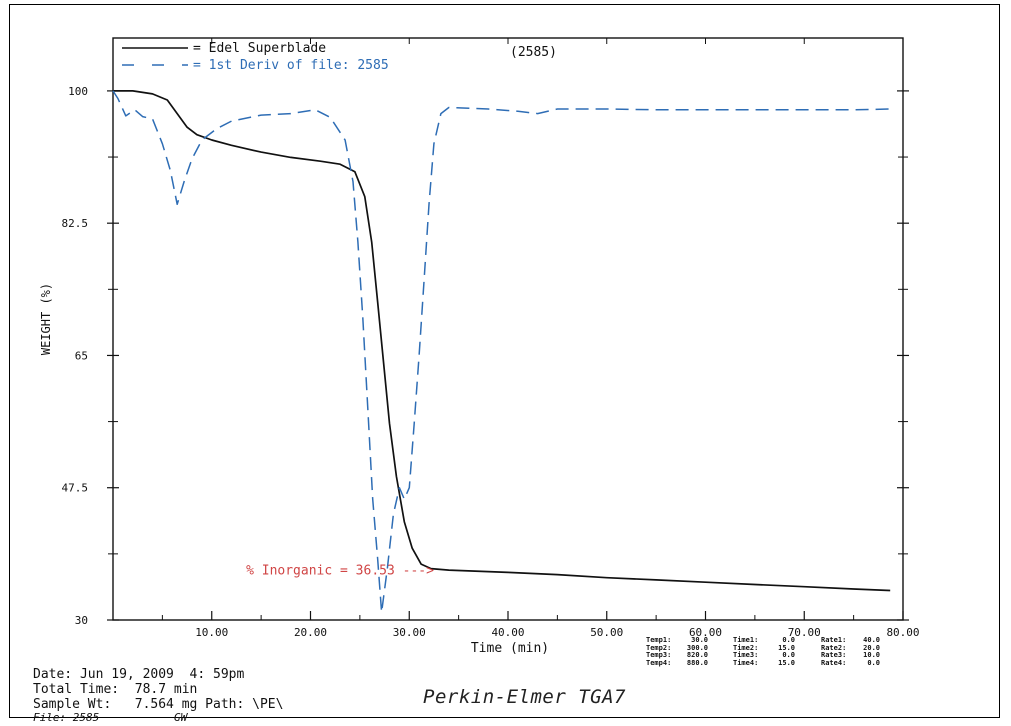  Describe the element at coordinates (606, 632) in the screenshot. I see `x-tick-label: 50.00` at that location.